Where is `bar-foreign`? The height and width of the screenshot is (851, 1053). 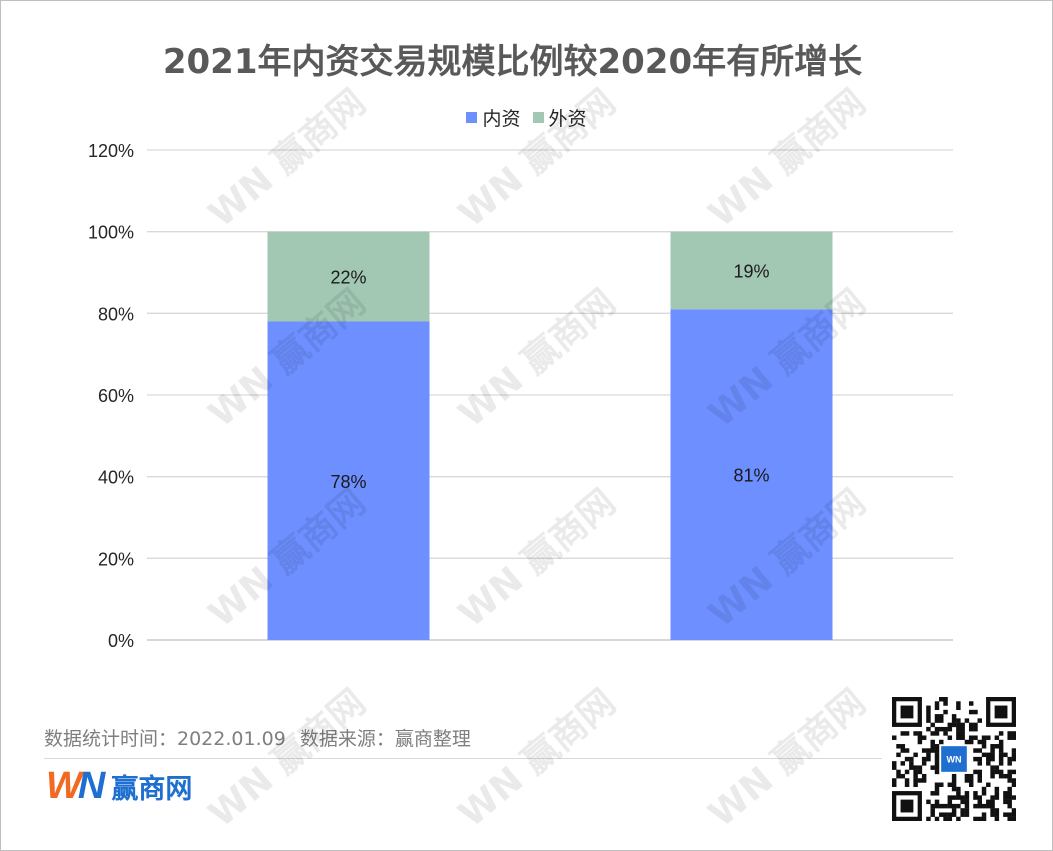 bar-foreign is located at coordinates (751, 270).